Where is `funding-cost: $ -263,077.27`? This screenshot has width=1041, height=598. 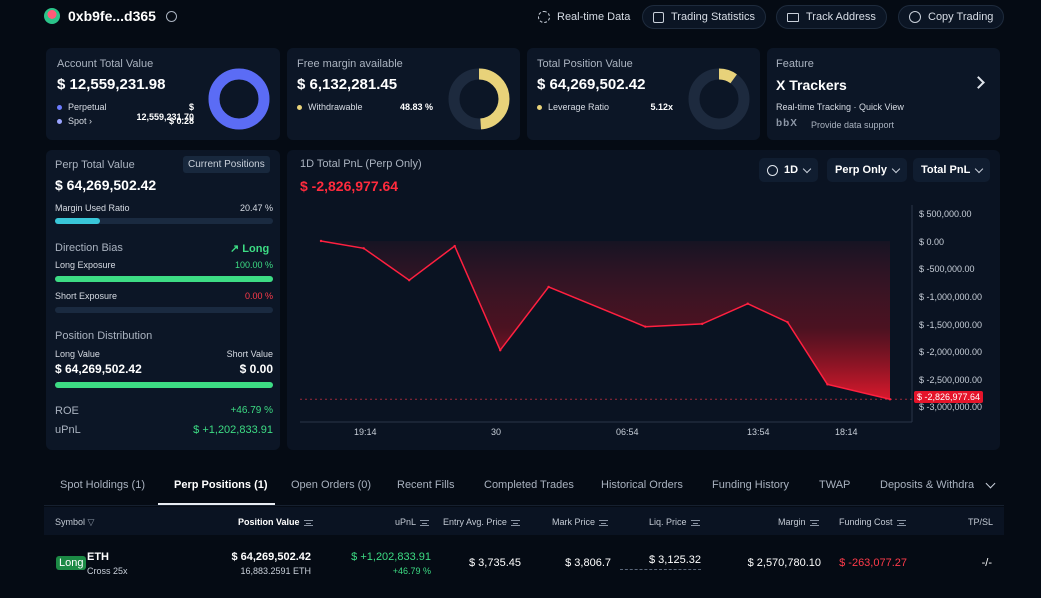
funding-cost: $ -263,077.27 is located at coordinates (873, 563).